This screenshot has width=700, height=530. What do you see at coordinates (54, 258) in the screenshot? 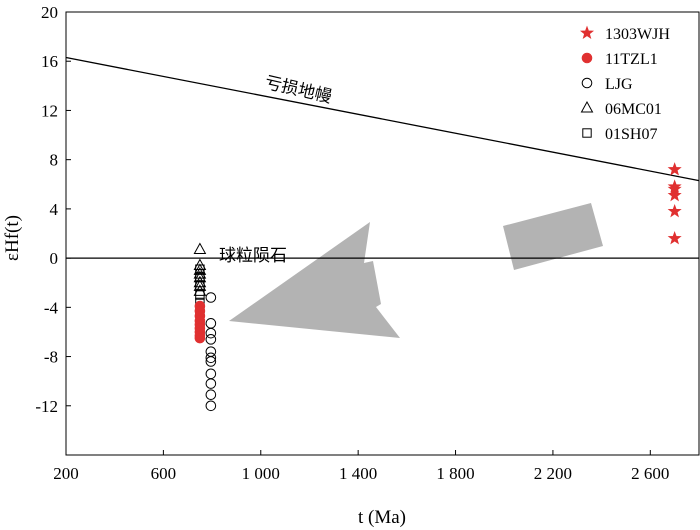
I see `y-tick-label: 0` at bounding box center [54, 258].